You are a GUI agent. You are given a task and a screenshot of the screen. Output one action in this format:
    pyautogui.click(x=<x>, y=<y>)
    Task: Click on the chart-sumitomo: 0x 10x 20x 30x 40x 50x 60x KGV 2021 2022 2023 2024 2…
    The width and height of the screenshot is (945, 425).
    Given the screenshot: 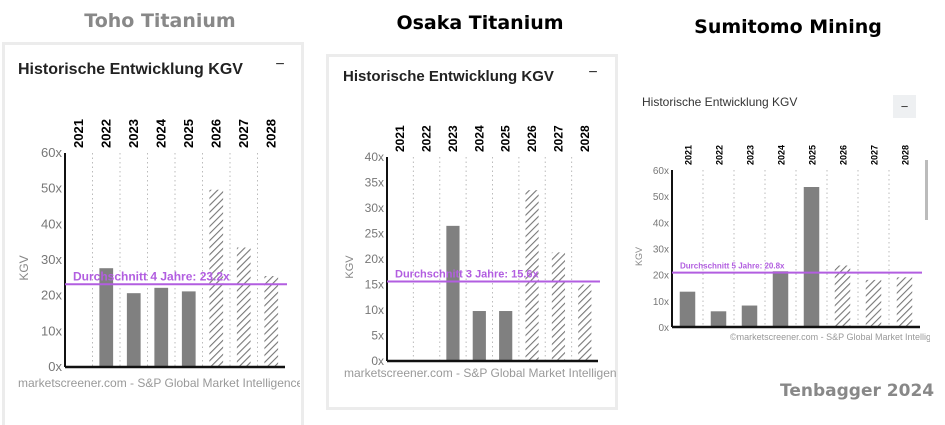 What is the action you would take?
    pyautogui.click(x=782, y=243)
    